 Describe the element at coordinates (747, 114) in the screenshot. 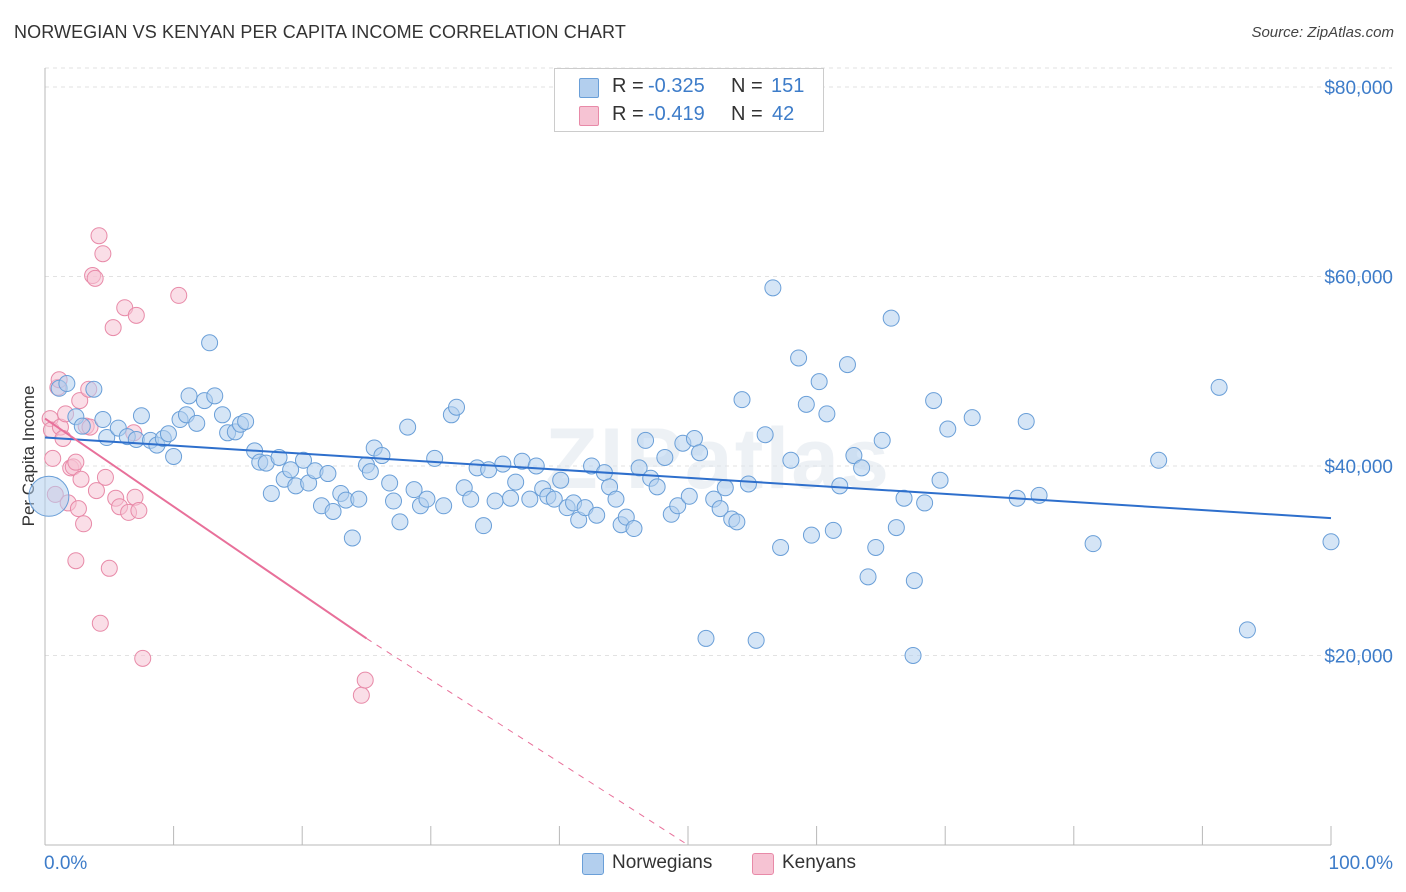

I see `n-label: N =` at that location.